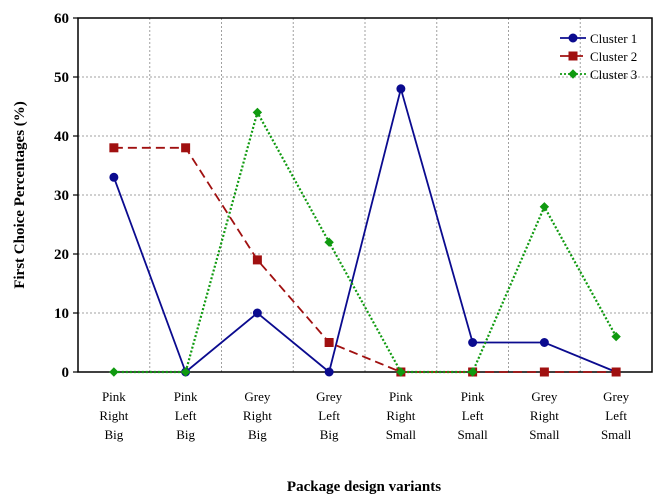 The height and width of the screenshot is (502, 660). I want to click on legend-label: Cluster 1, so click(613, 38).